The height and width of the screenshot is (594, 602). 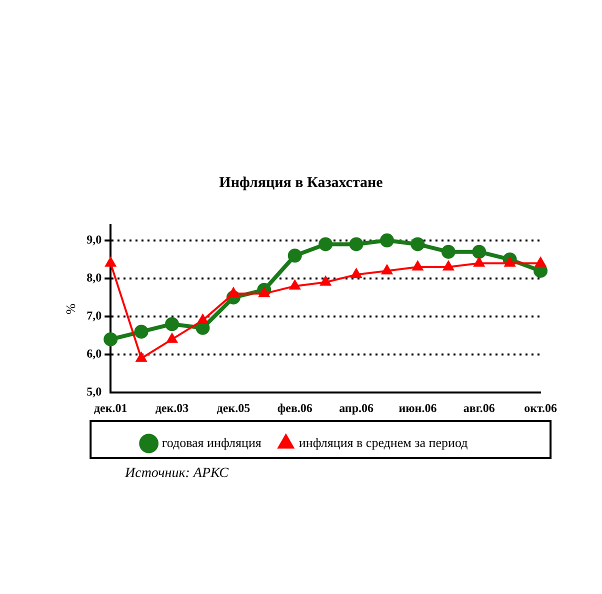 What do you see at coordinates (94, 239) in the screenshot?
I see `y-tick-label: 9,0` at bounding box center [94, 239].